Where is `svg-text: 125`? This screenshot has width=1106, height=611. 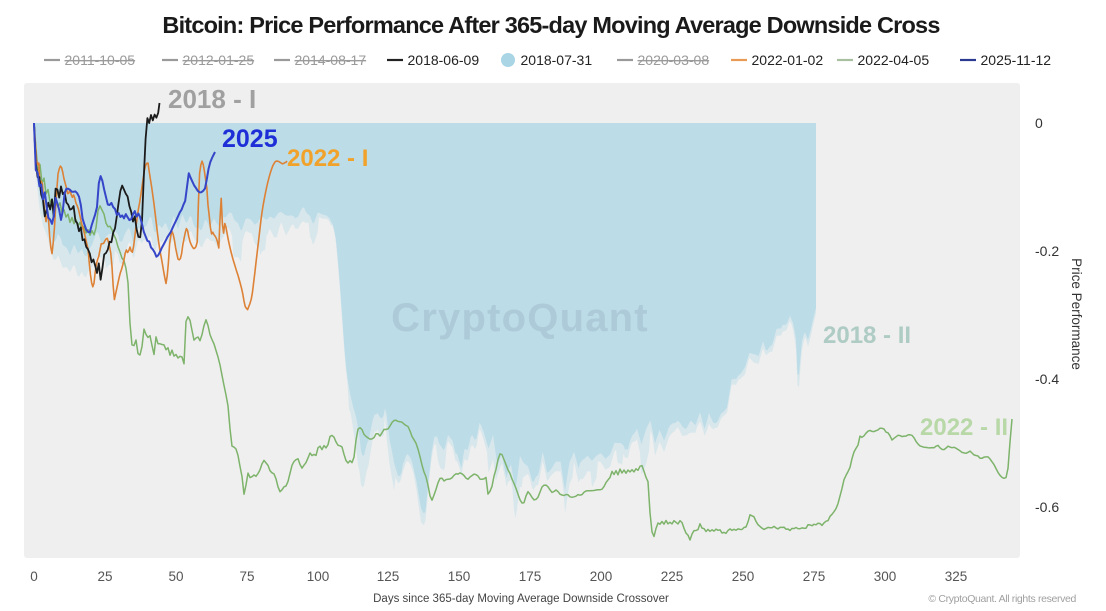 svg-text: 125 is located at coordinates (388, 576).